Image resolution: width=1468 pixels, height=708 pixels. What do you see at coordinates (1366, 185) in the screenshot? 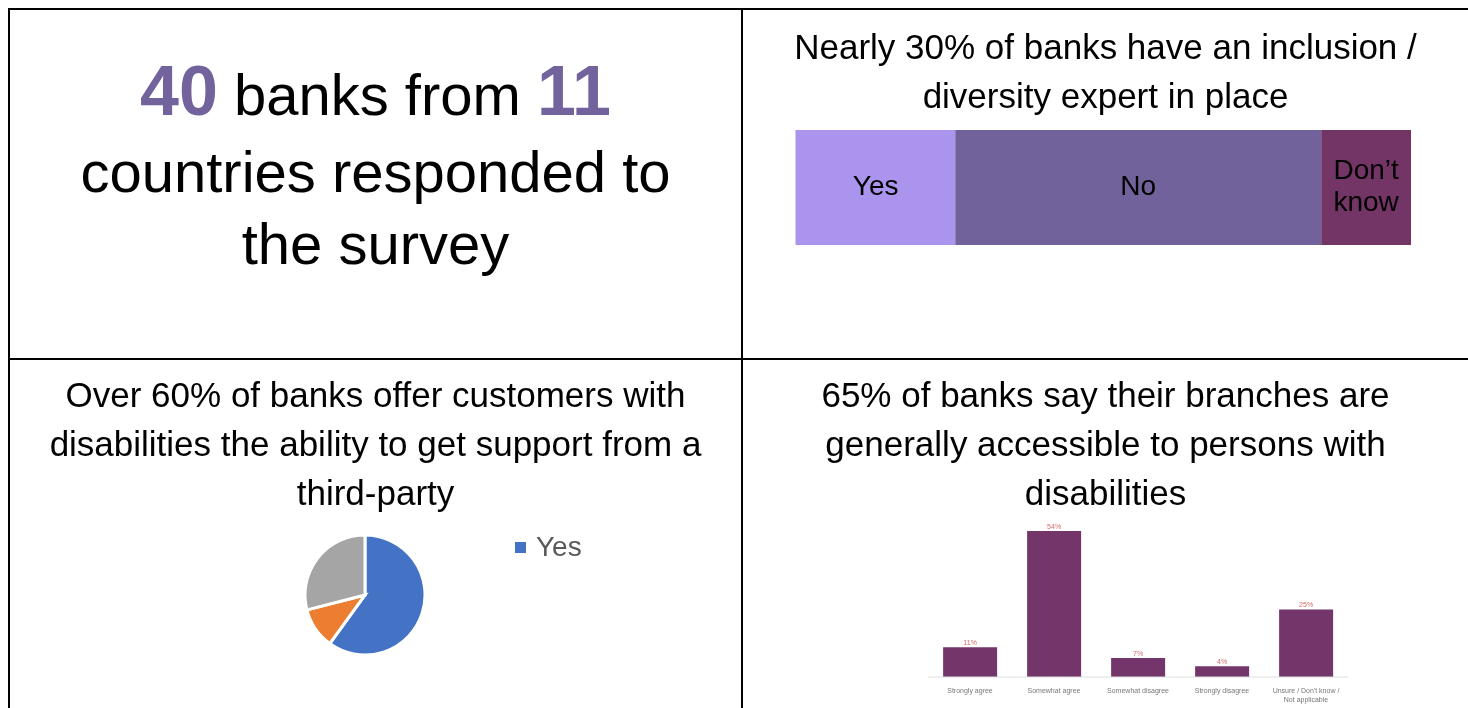
I see `series-label: Don’t know` at bounding box center [1366, 185].